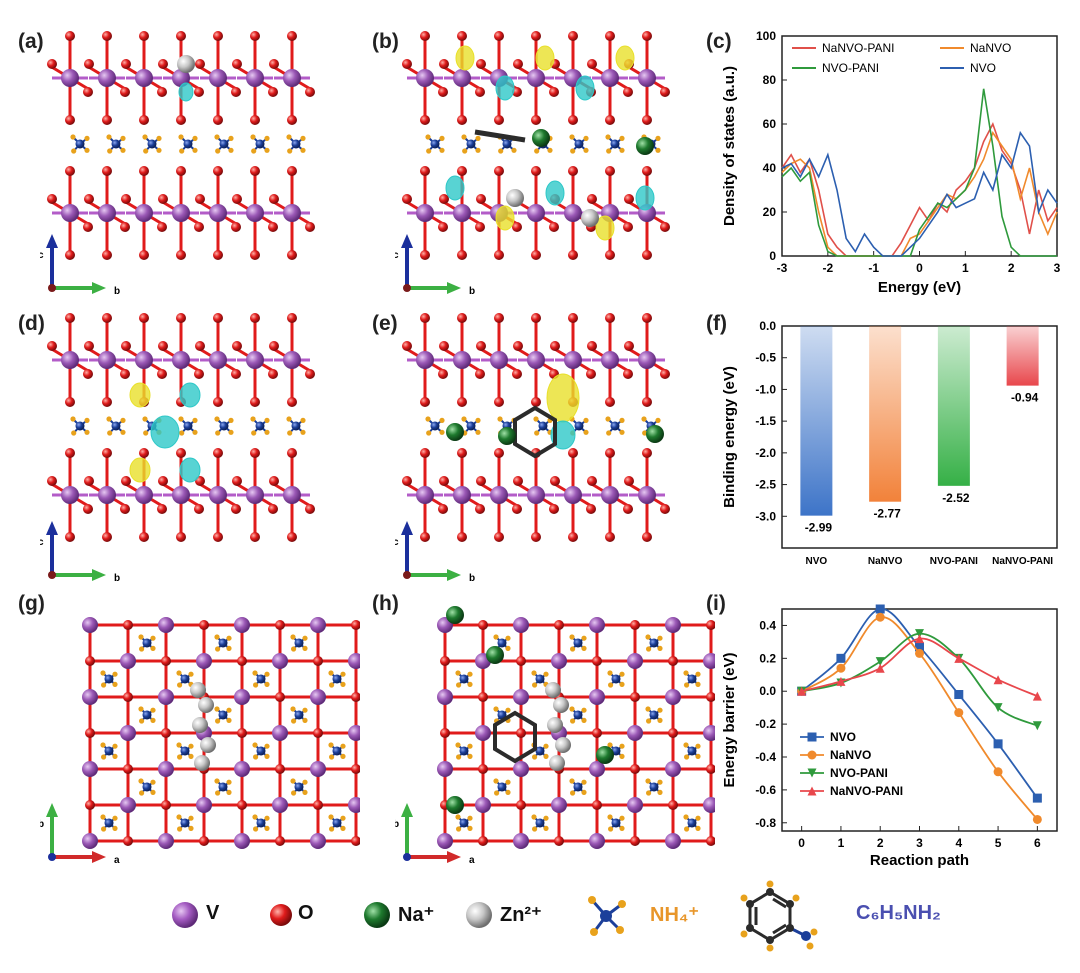 The image size is (1080, 973). What do you see at coordinates (859, 773) in the screenshot?
I see `legend-entry: NVO-PANI` at bounding box center [859, 773].